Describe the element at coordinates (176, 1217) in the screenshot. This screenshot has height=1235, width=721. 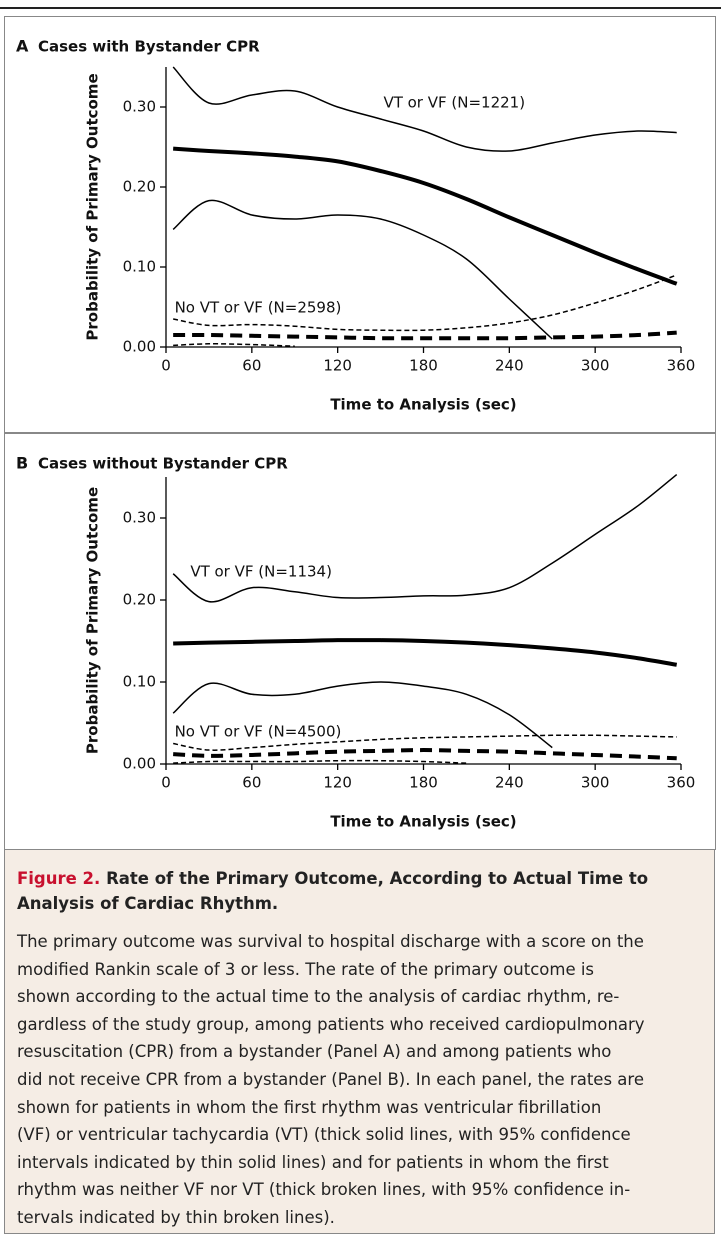
I see `caption-line: tervals indicated by thin broken lines).` at that location.